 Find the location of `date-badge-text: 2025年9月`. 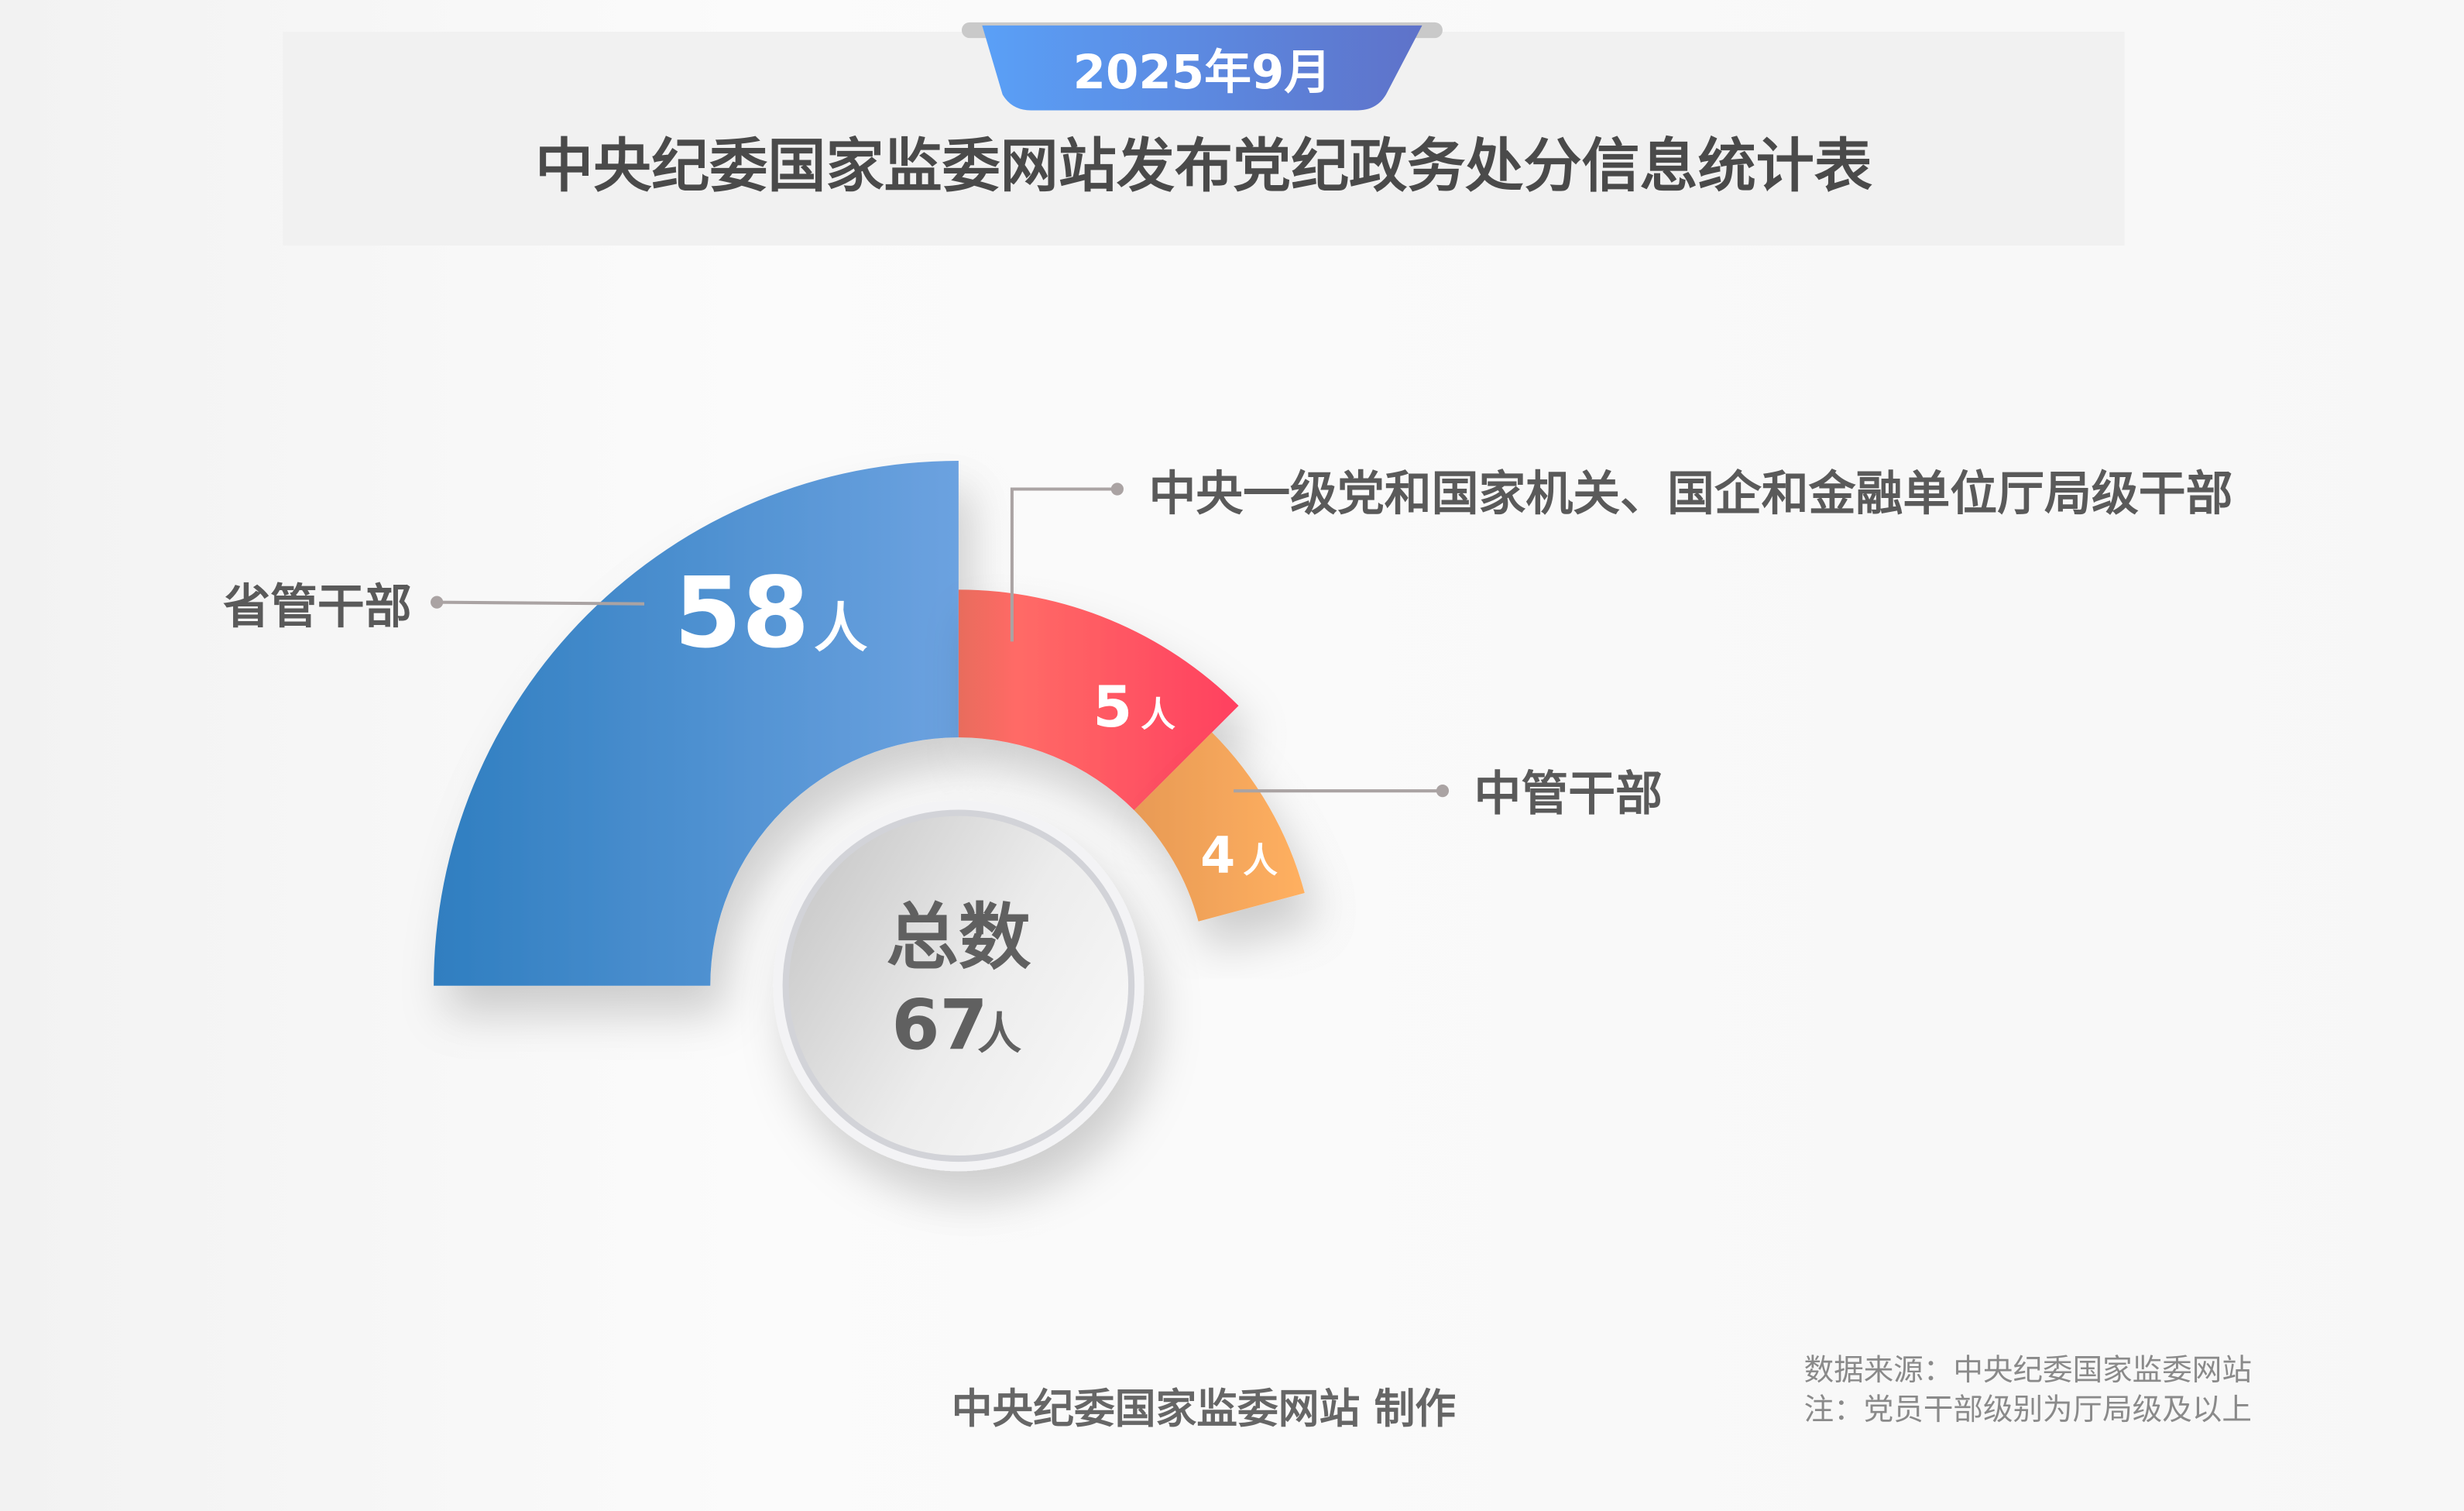

date-badge-text: 2025年9月 is located at coordinates (1202, 72).